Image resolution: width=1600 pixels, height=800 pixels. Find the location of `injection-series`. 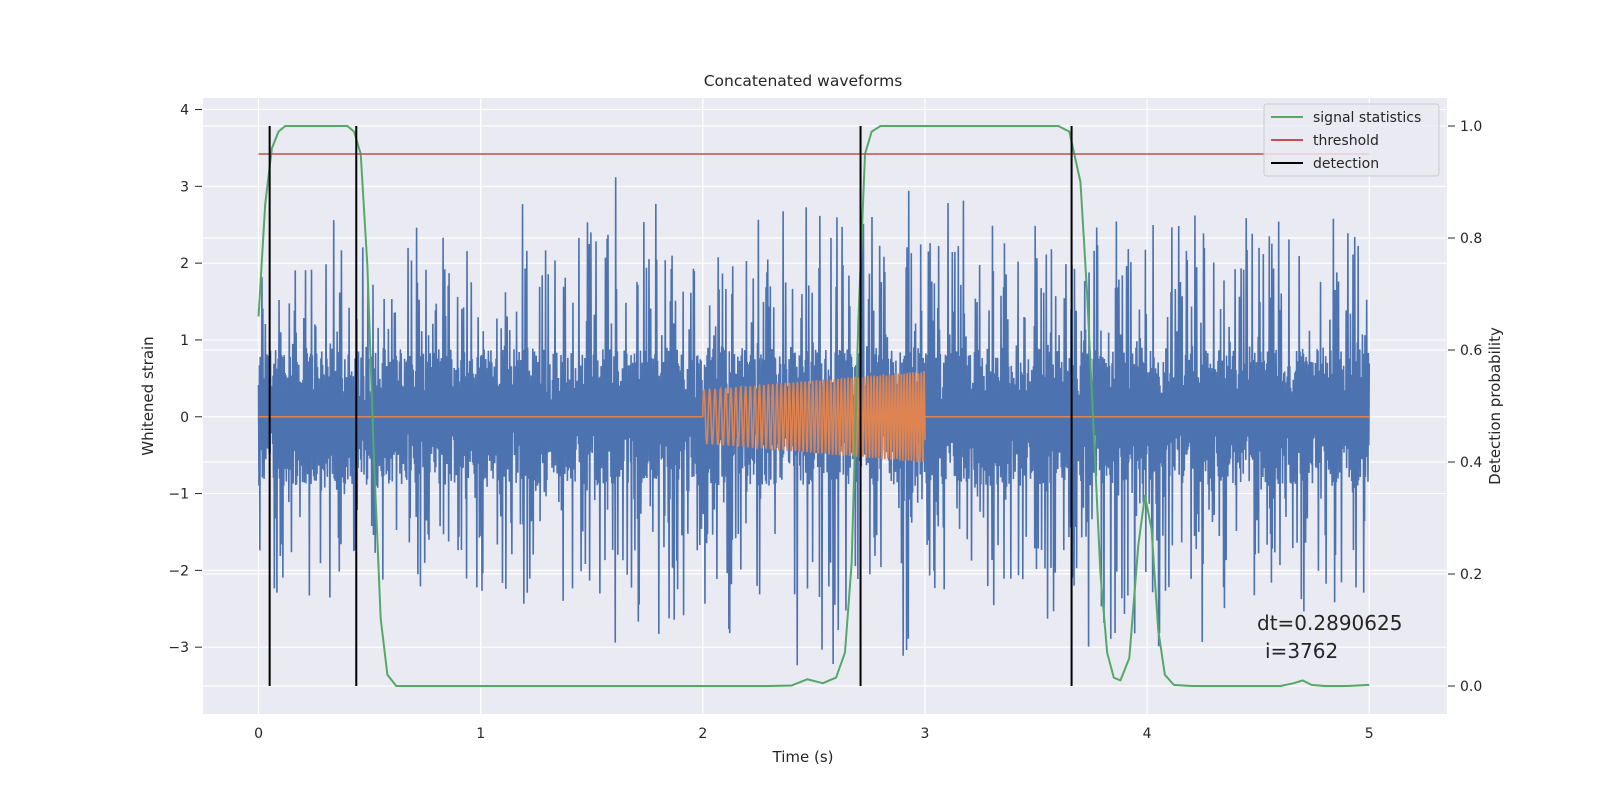

injection-series is located at coordinates (814, 416).